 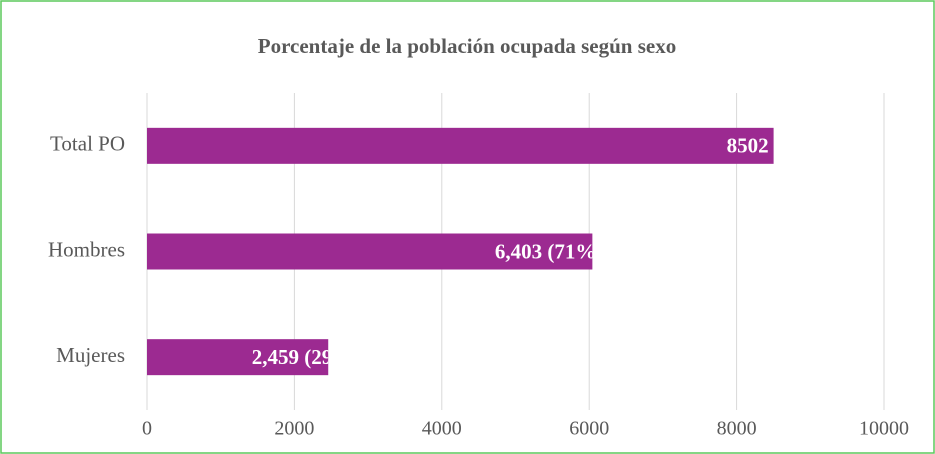 What do you see at coordinates (87, 144) in the screenshot?
I see `y-tick-label: Total PO` at bounding box center [87, 144].